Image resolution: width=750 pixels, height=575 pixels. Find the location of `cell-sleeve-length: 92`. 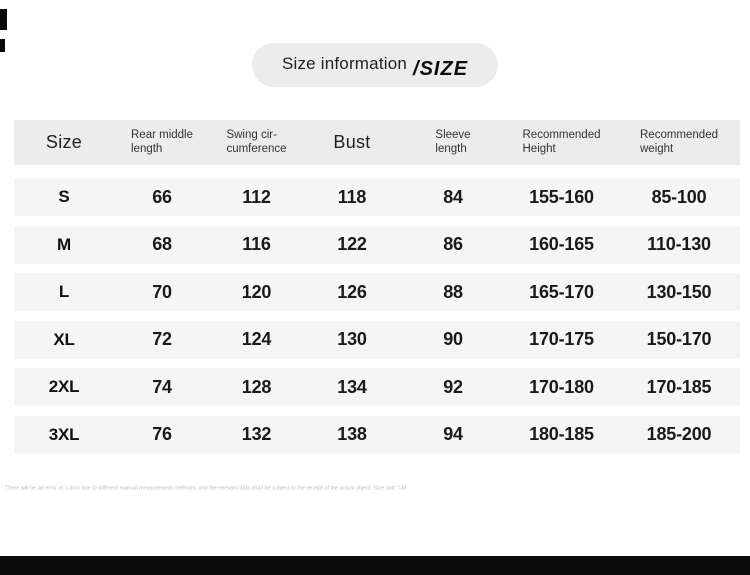

cell-sleeve-length: 92 is located at coordinates (453, 386).